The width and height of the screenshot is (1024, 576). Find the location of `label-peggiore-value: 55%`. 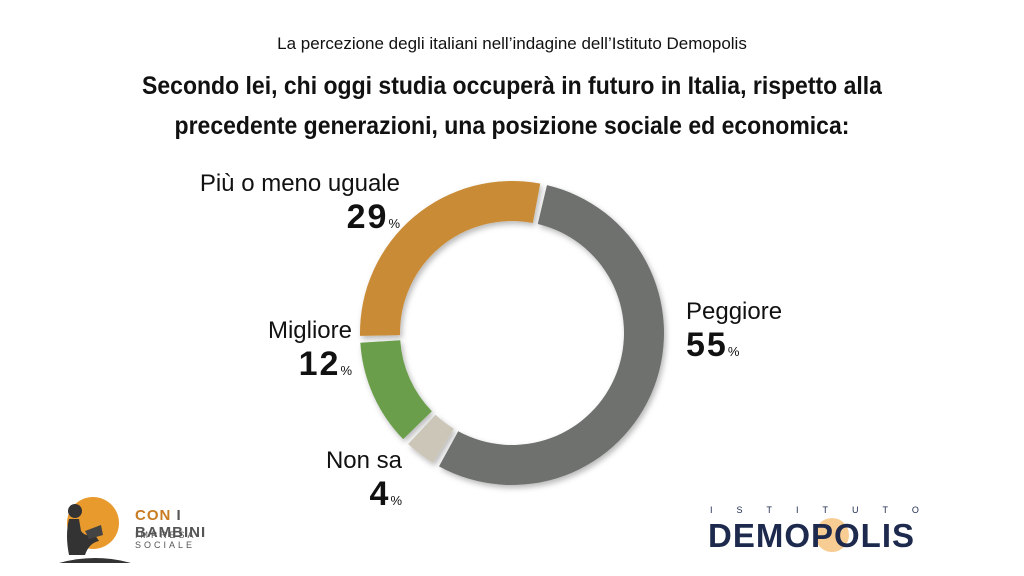

label-peggiore-value: 55% is located at coordinates (713, 345).